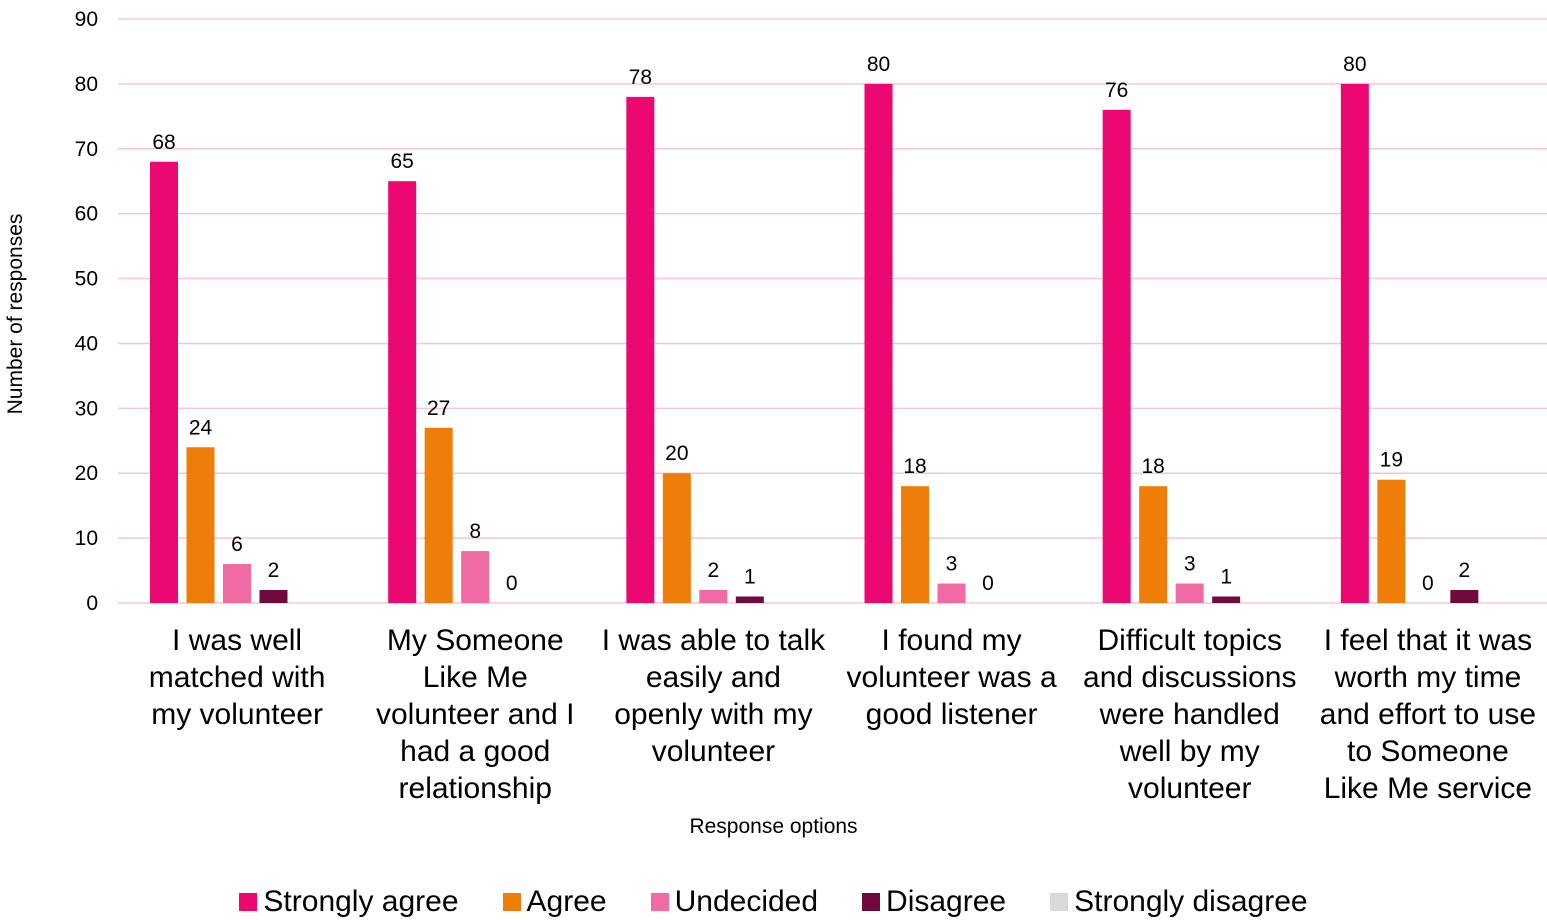 This screenshot has height=920, width=1547. What do you see at coordinates (1428, 751) in the screenshot?
I see `x-tick-label-line: to Someone` at bounding box center [1428, 751].